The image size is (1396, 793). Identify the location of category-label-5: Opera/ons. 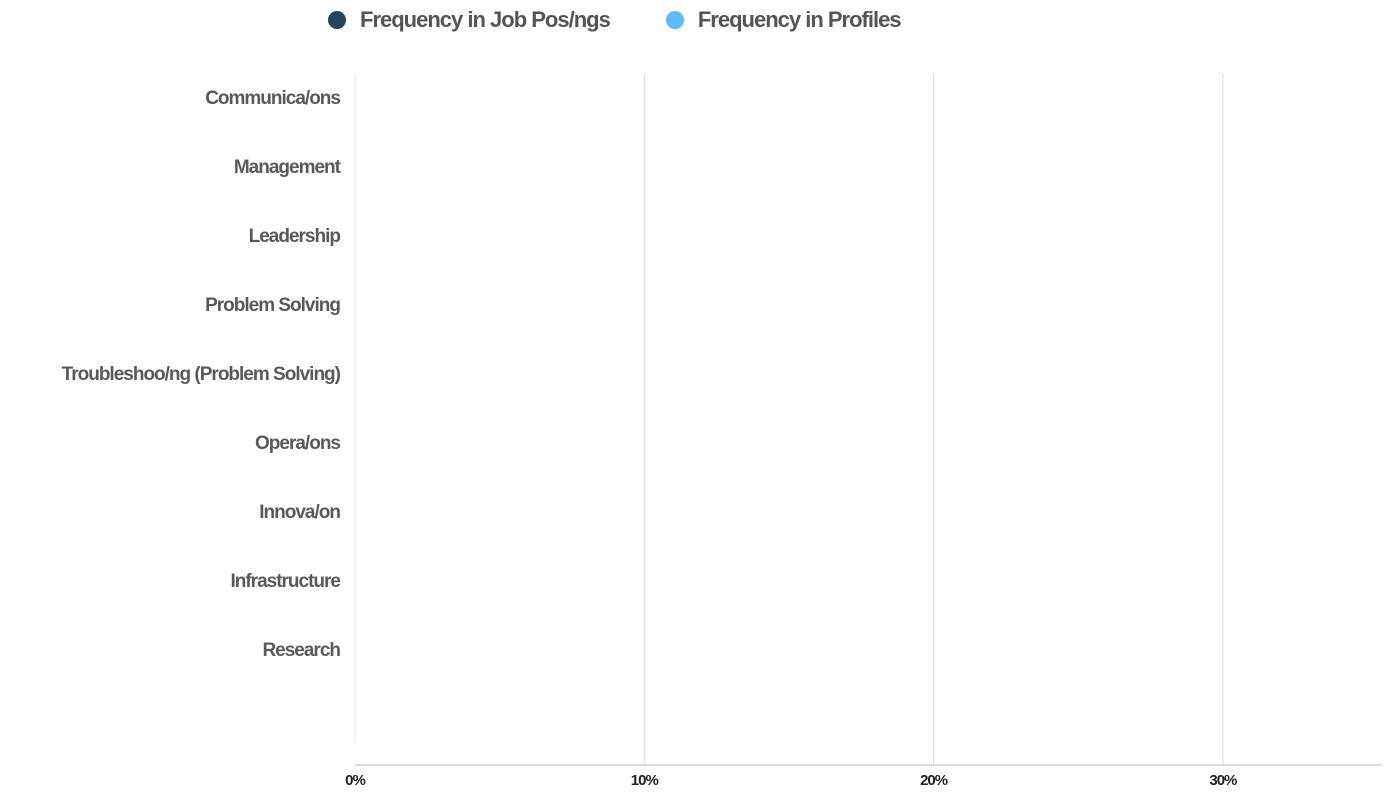
(297, 443).